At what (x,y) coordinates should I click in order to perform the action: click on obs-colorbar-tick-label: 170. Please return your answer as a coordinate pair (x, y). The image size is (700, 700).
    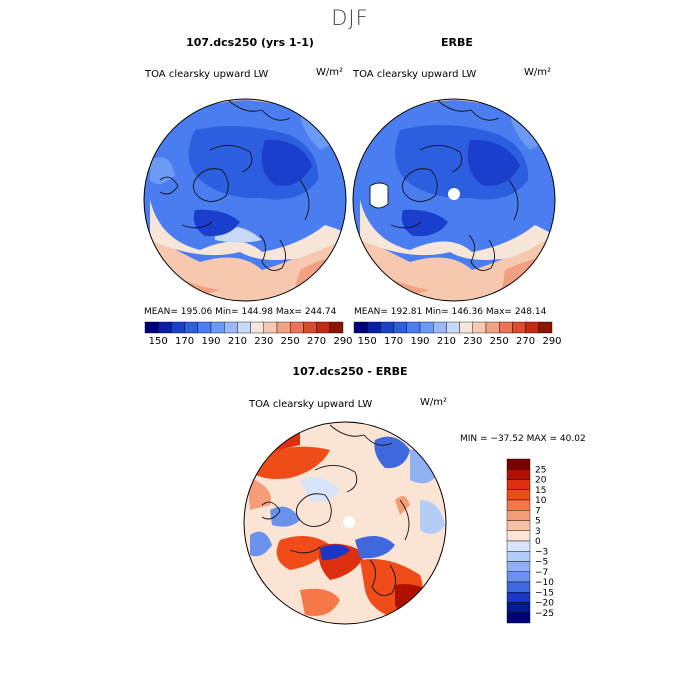
    Looking at the image, I should click on (393, 341).